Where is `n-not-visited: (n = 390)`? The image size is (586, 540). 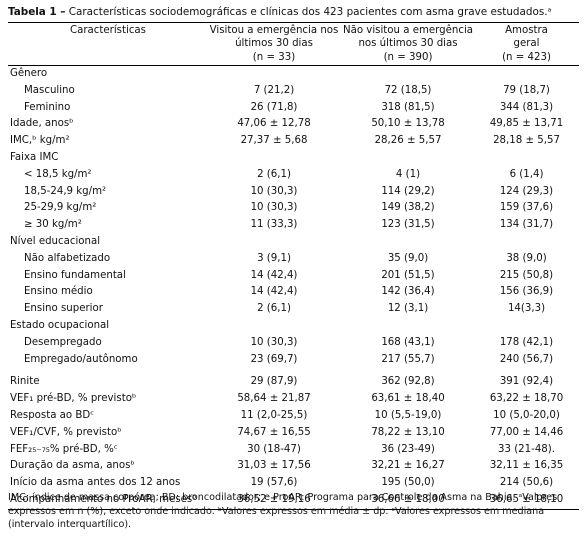
n-not-visited: (n = 390) is located at coordinates (408, 58).